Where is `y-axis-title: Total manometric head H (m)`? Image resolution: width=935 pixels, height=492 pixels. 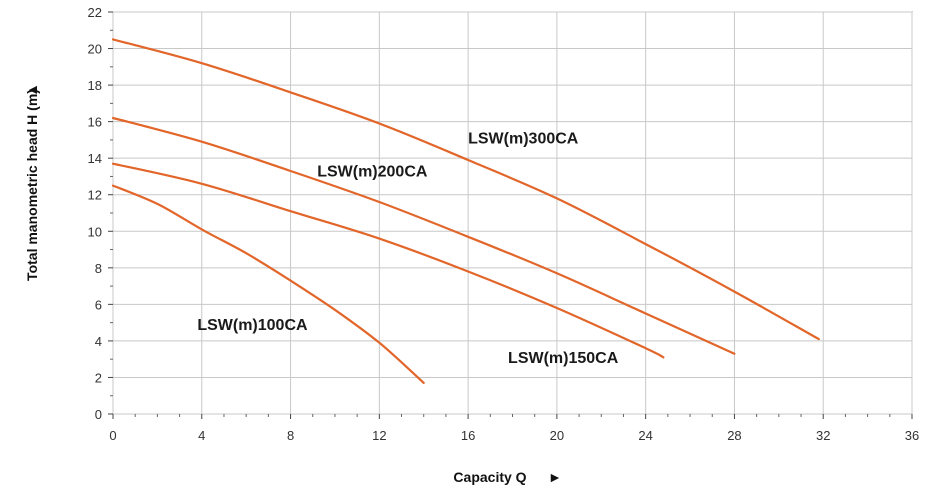
y-axis-title: Total manometric head H (m) is located at coordinates (32, 185).